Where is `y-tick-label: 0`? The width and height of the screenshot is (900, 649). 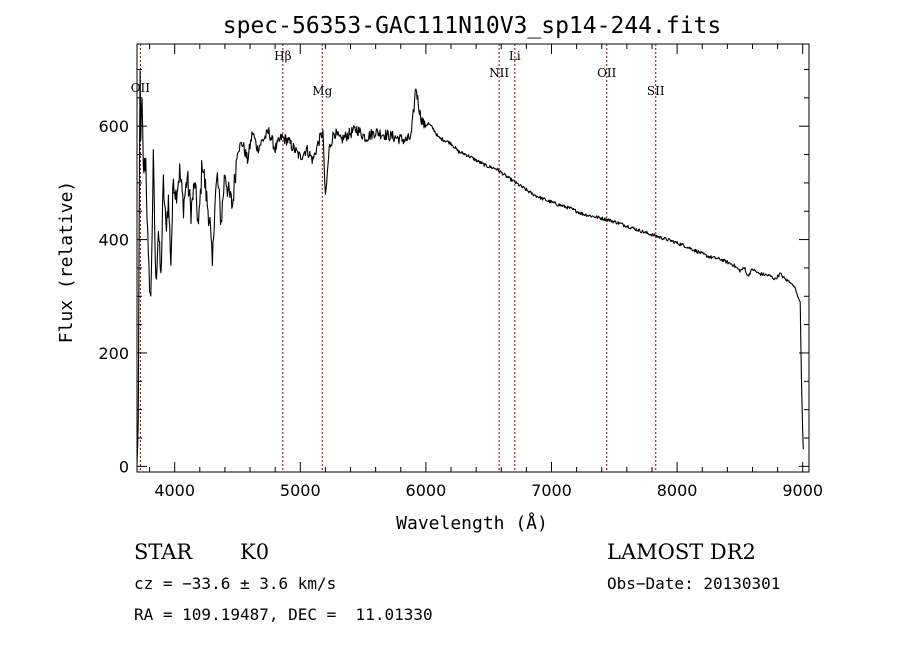 y-tick-label: 0 is located at coordinates (124, 466).